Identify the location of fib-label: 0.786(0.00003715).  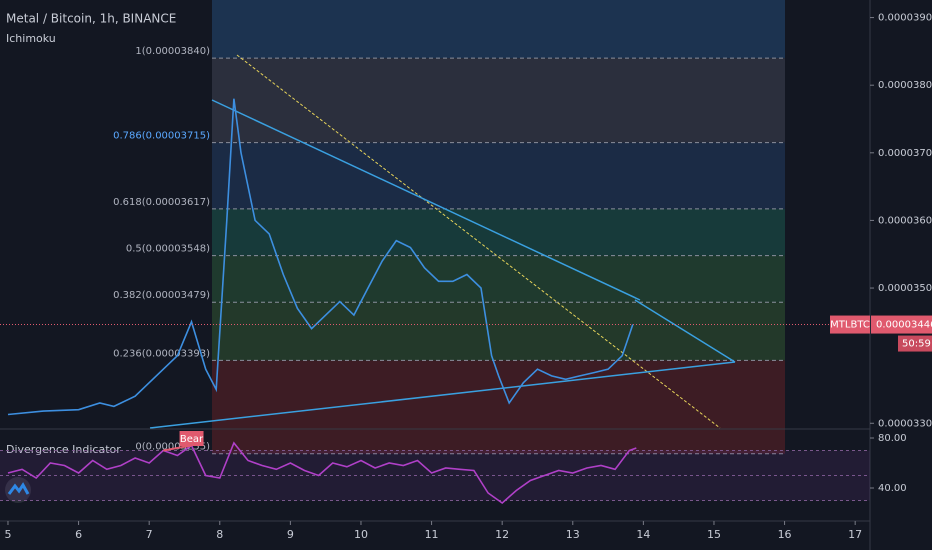
(161, 136).